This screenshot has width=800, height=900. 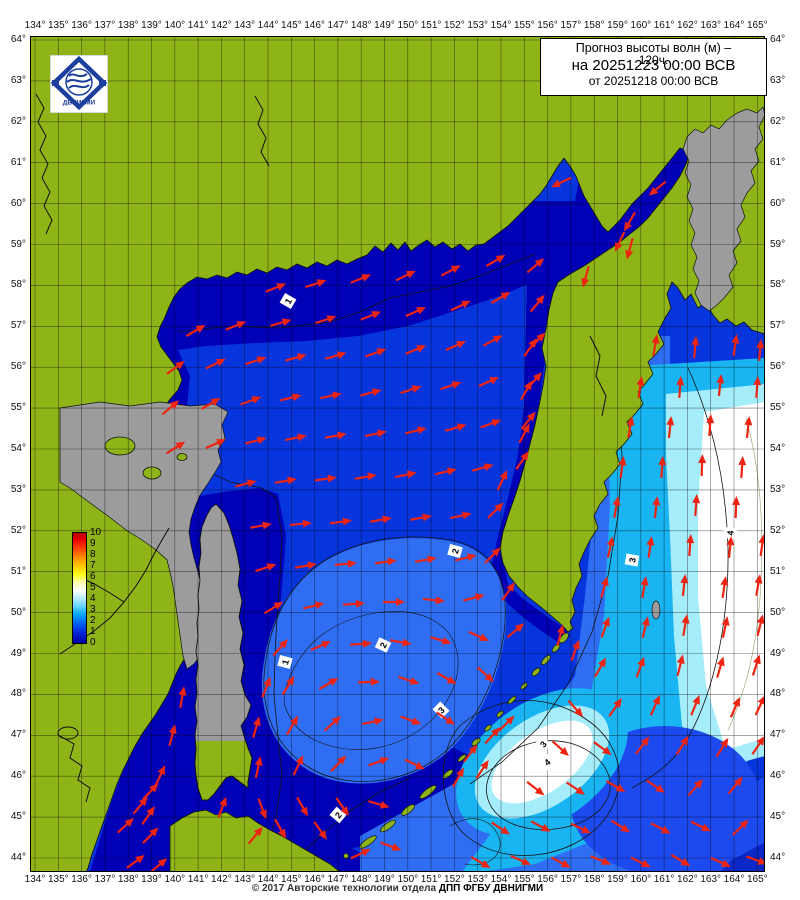 What do you see at coordinates (93, 576) in the screenshot?
I see `colorbar-tick-label: 6` at bounding box center [93, 576].